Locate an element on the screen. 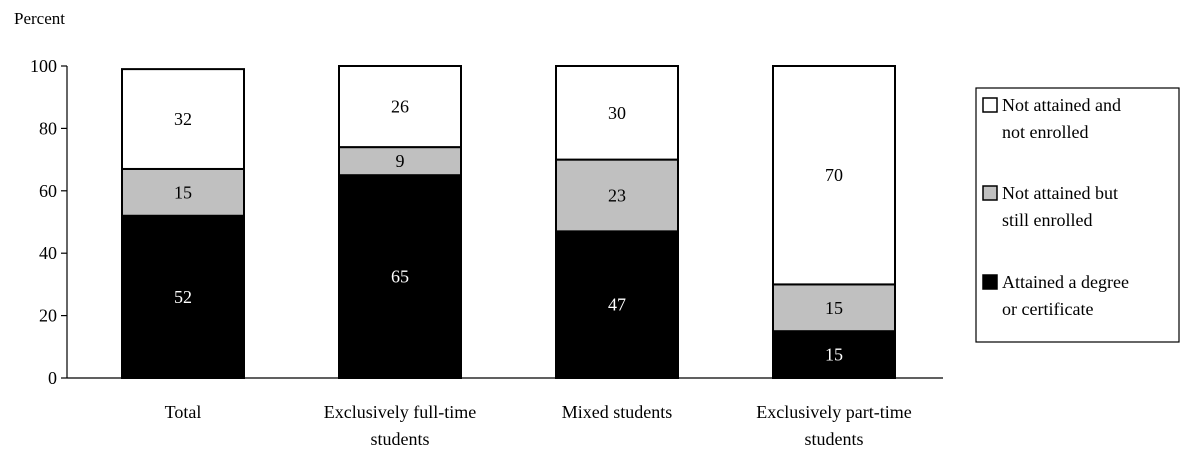 The image size is (1182, 458). data-label: 47 is located at coordinates (617, 305).